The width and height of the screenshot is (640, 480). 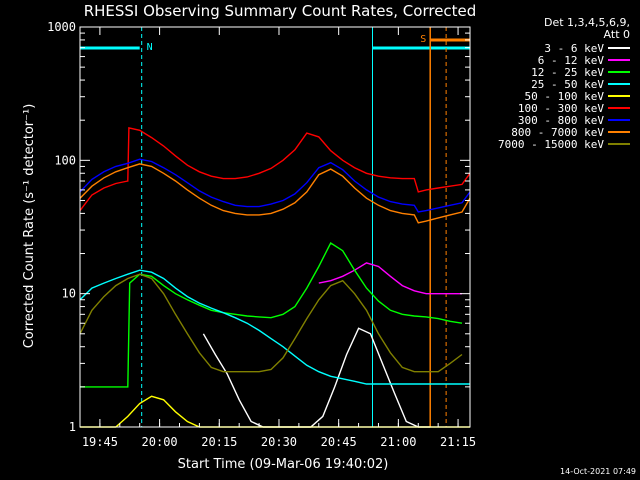 What do you see at coordinates (574, 48) in the screenshot?
I see `legend-label-1: 3 - 6 keV` at bounding box center [574, 48].